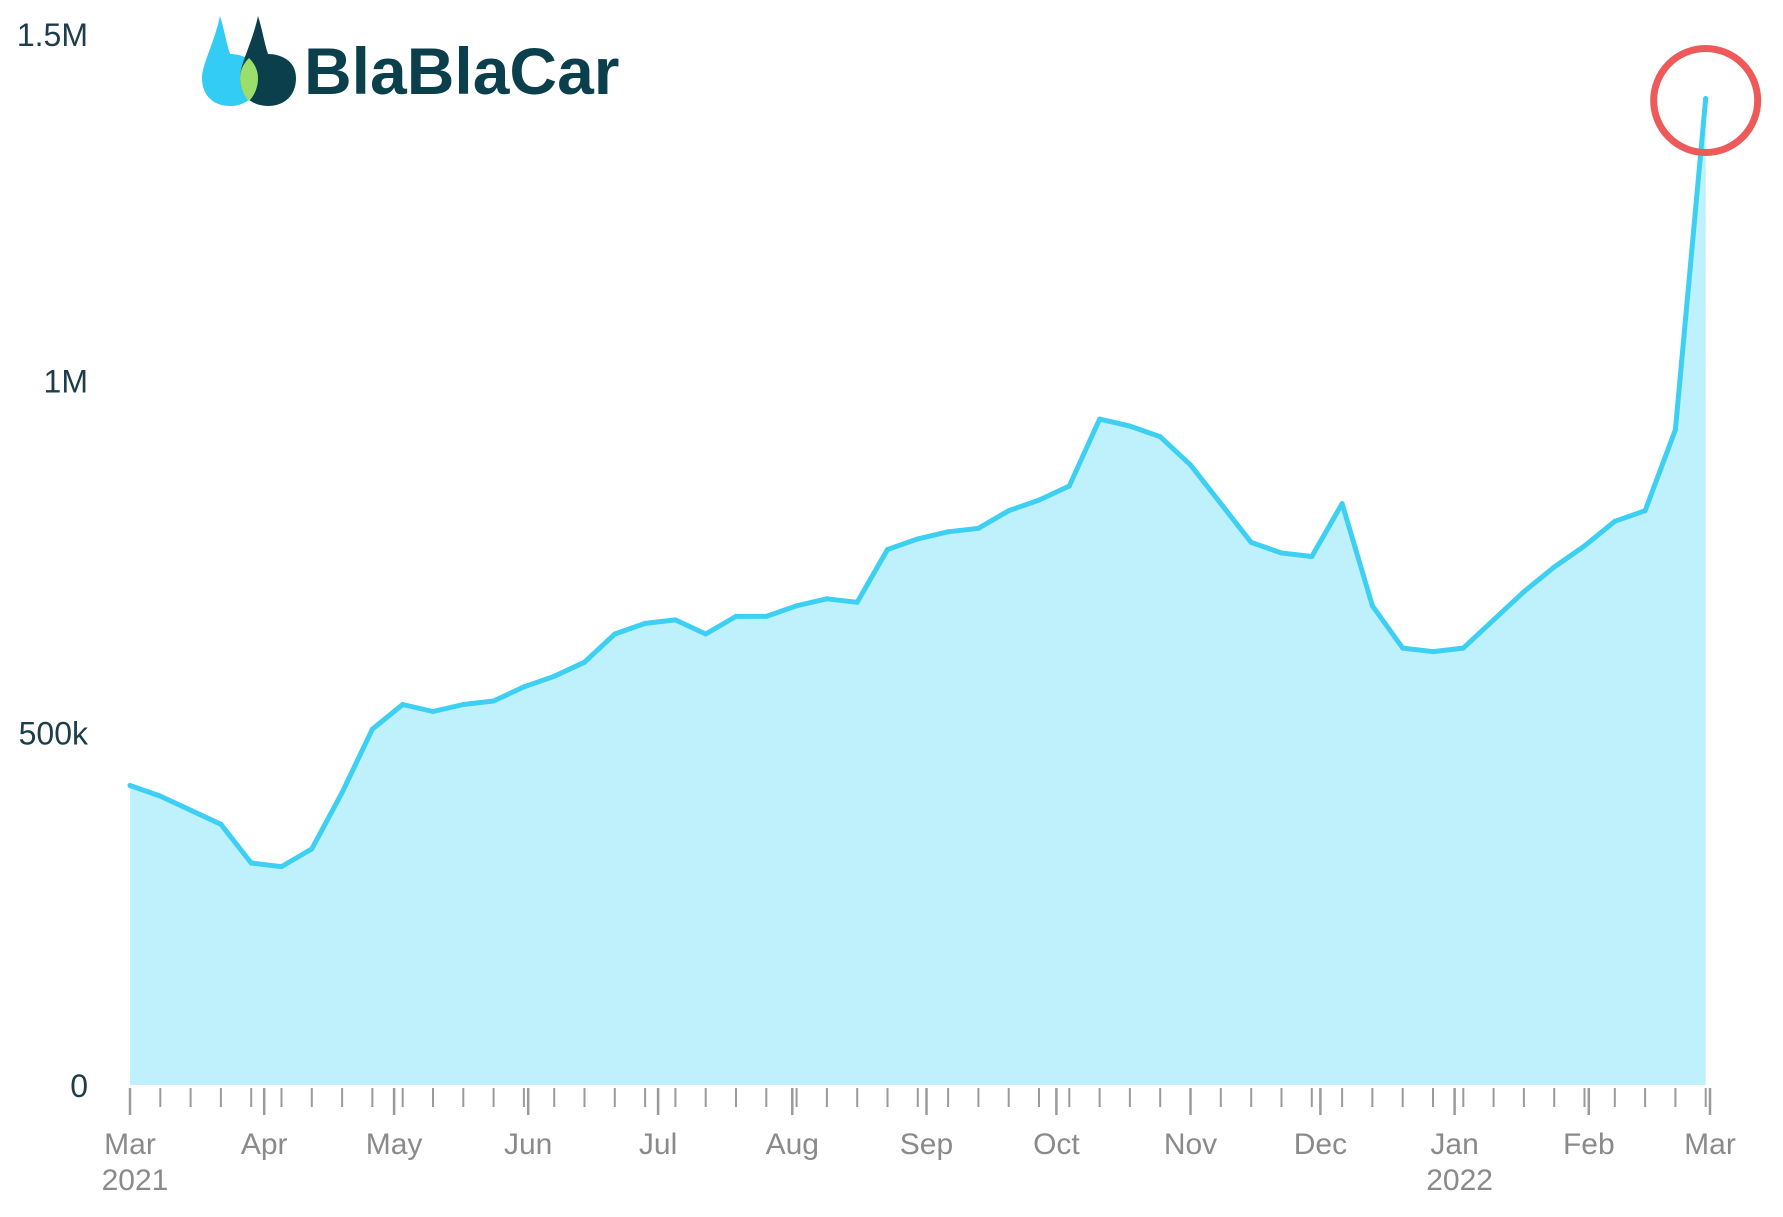  Describe the element at coordinates (1459, 1180) in the screenshot. I see `x-tick-year: 2022` at that location.